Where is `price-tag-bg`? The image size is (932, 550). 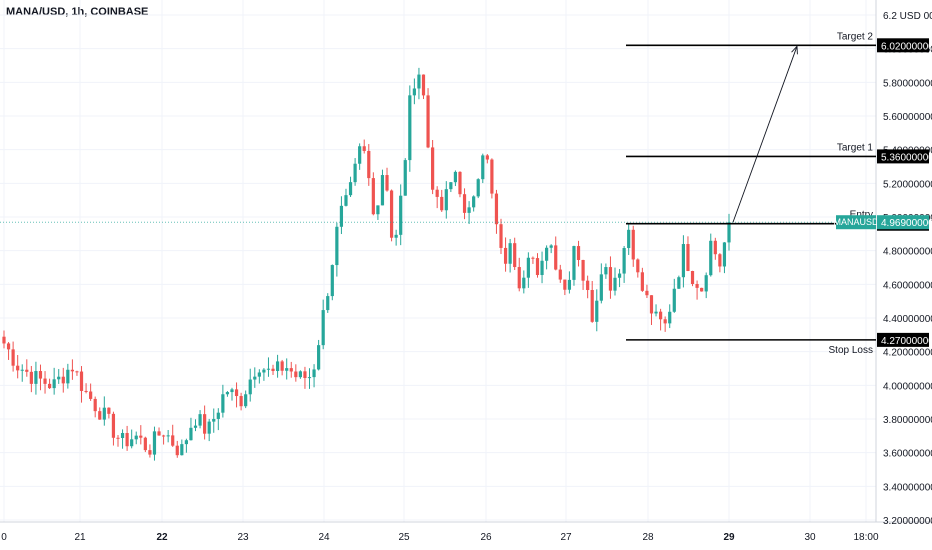
price-tag-bg is located at coordinates (903, 156).